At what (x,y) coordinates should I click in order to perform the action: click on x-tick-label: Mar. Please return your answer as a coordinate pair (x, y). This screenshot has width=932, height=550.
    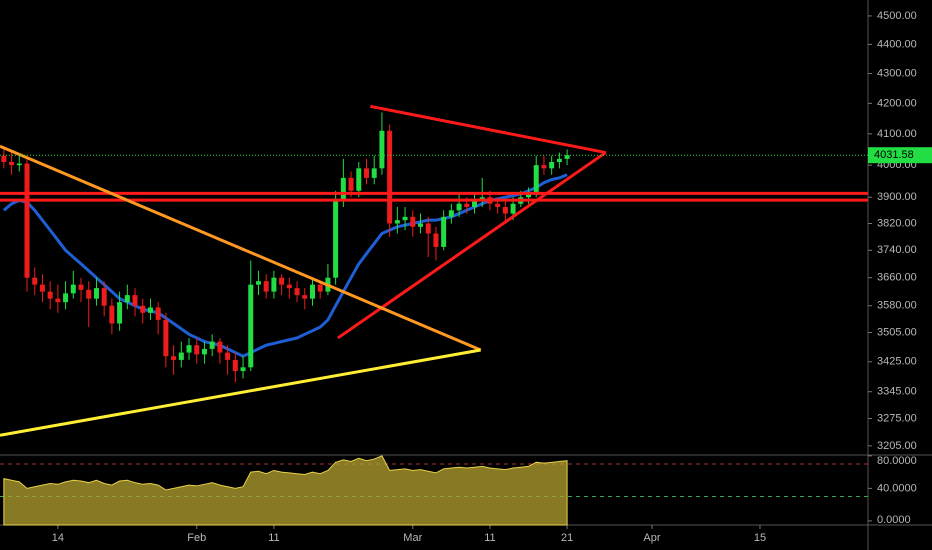
    Looking at the image, I should click on (412, 538).